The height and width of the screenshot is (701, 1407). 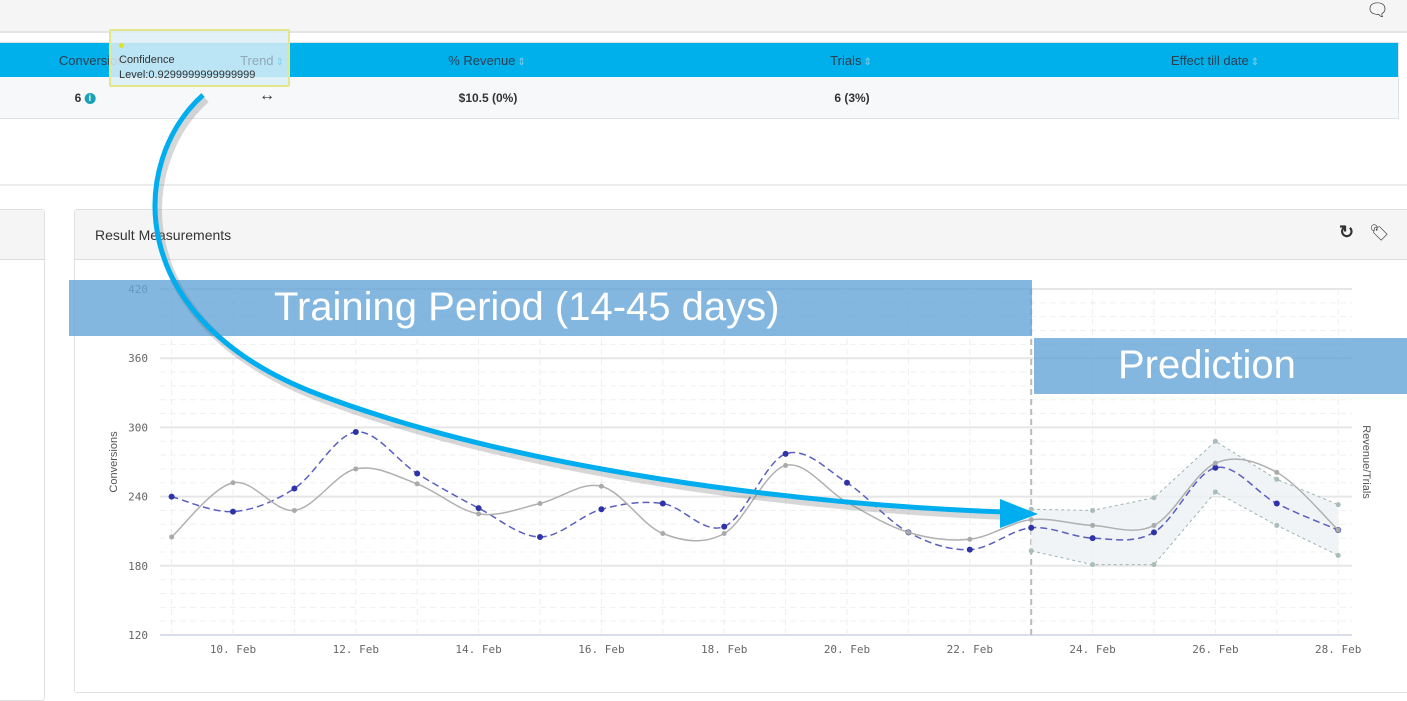 I want to click on x-tick-label: 10. Feb, so click(x=233, y=649).